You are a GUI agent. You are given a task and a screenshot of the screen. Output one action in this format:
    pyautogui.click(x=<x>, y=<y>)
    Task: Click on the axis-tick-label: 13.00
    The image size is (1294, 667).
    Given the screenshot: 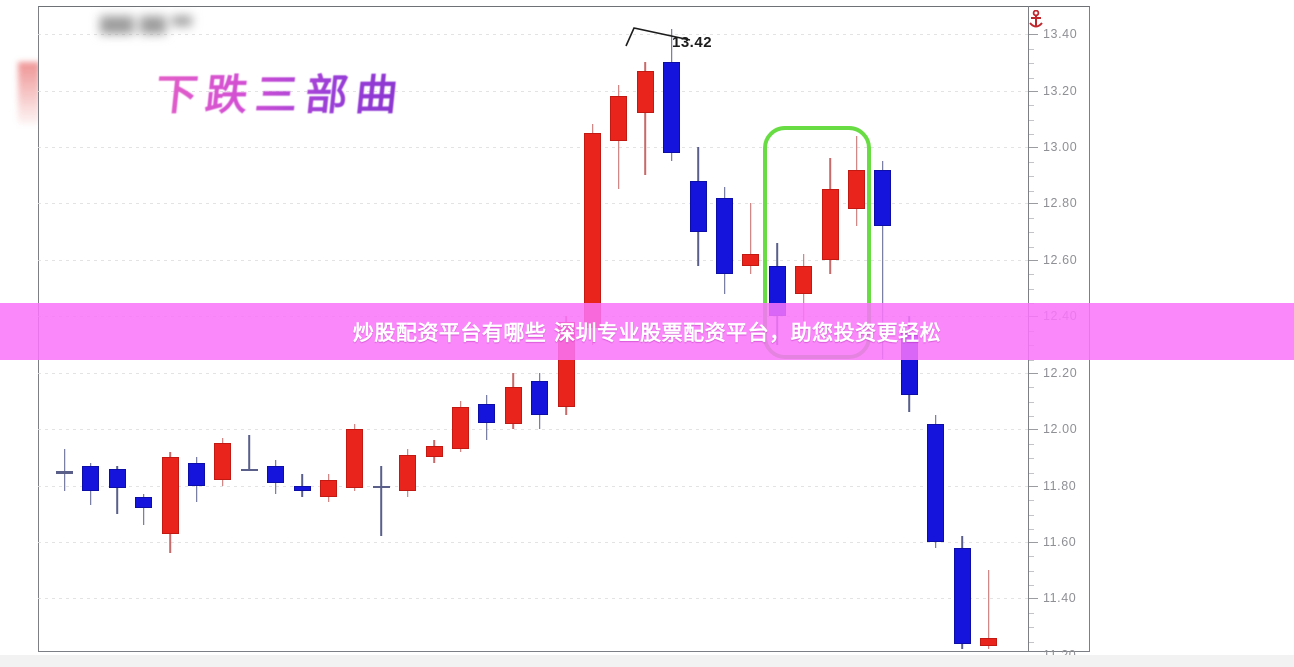 What is the action you would take?
    pyautogui.click(x=1060, y=147)
    